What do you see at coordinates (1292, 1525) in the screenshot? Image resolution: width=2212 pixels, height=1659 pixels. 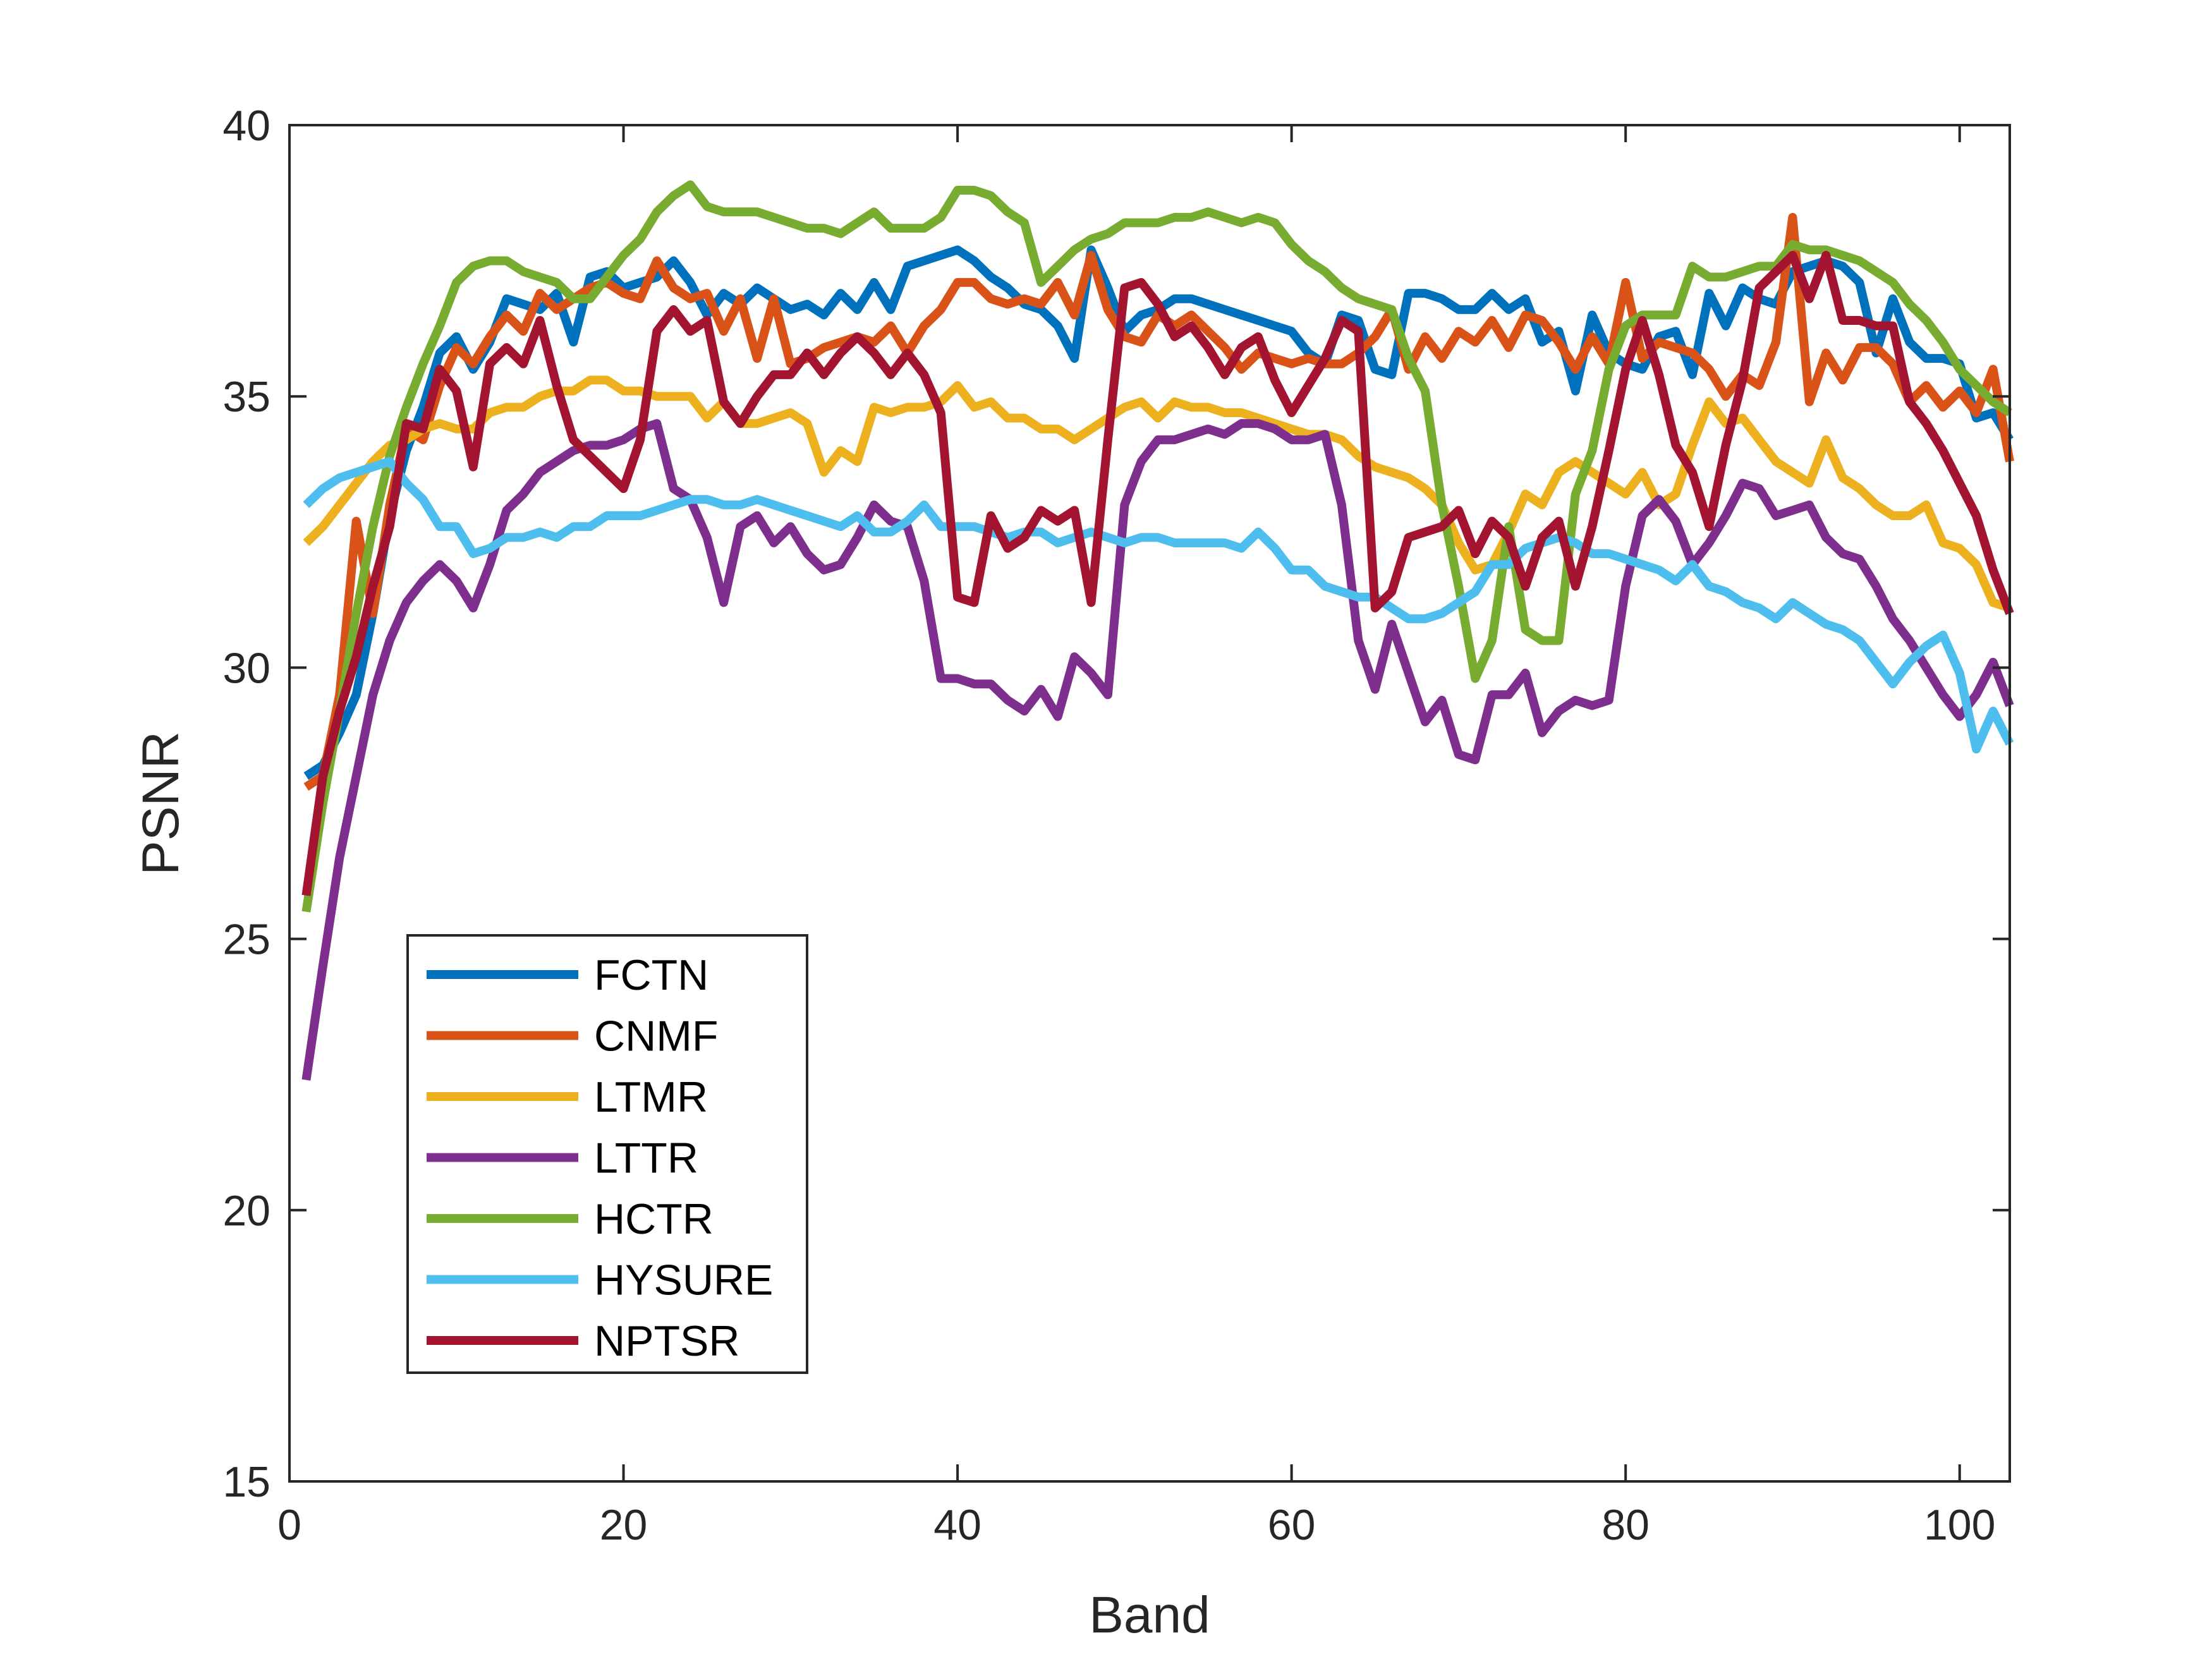 I see `x-tick-label: 60` at bounding box center [1292, 1525].